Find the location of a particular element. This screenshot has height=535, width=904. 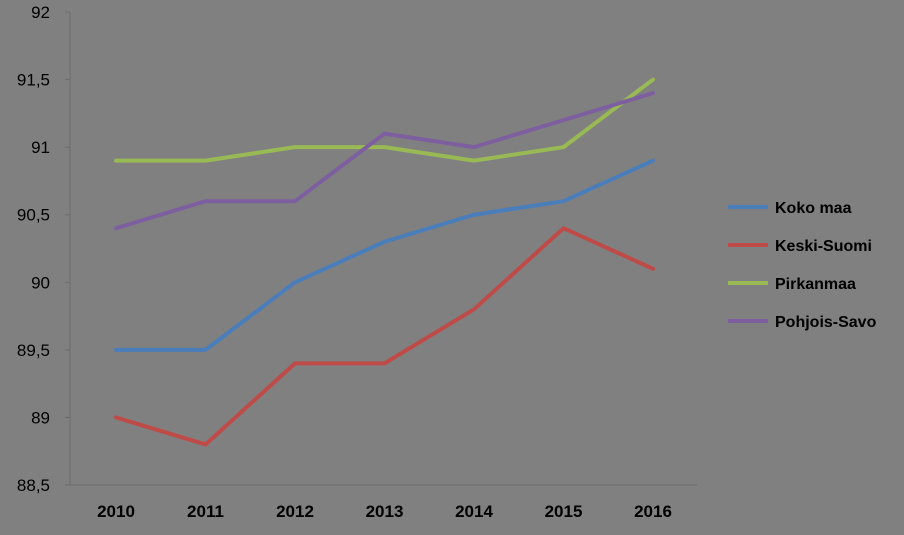

x-tick-label: 2015 is located at coordinates (564, 511).